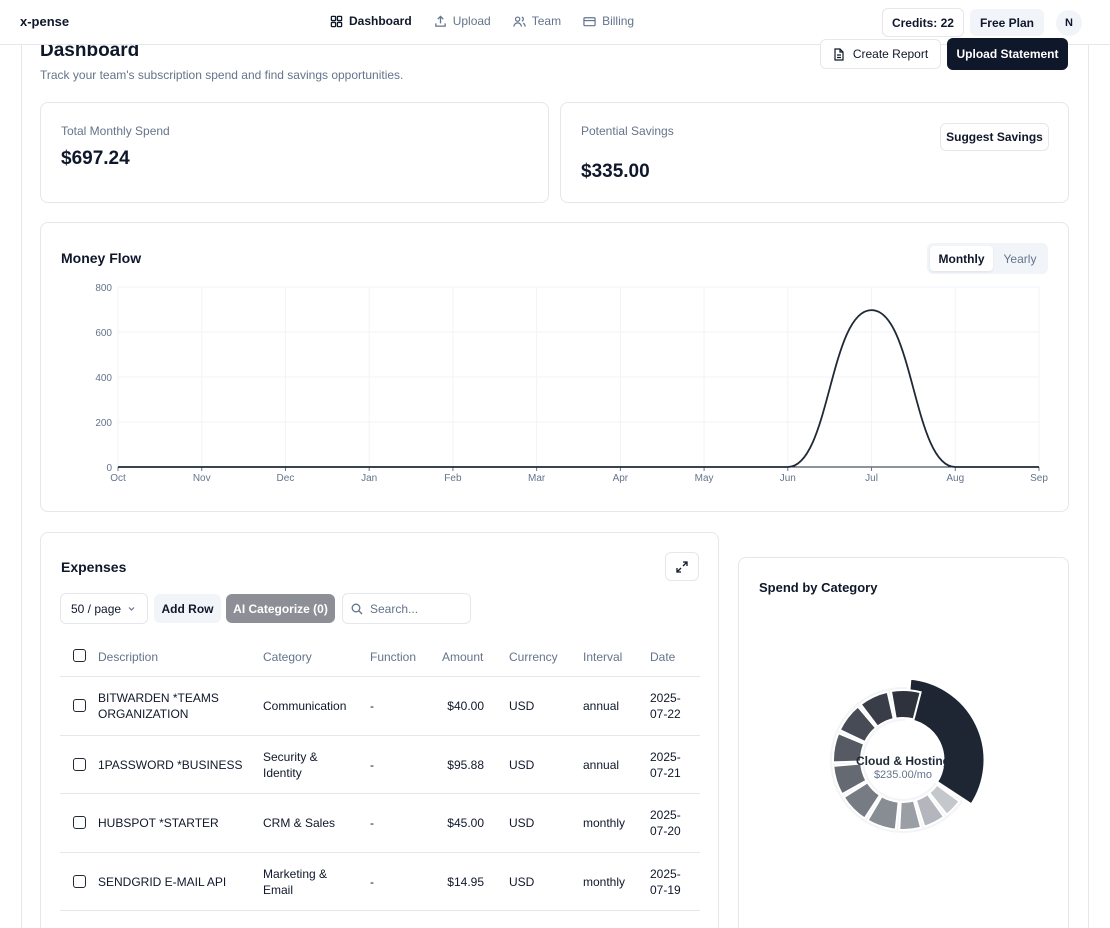 The height and width of the screenshot is (928, 1110). What do you see at coordinates (1020, 258) in the screenshot?
I see `yearly-toggle: Yearly` at bounding box center [1020, 258].